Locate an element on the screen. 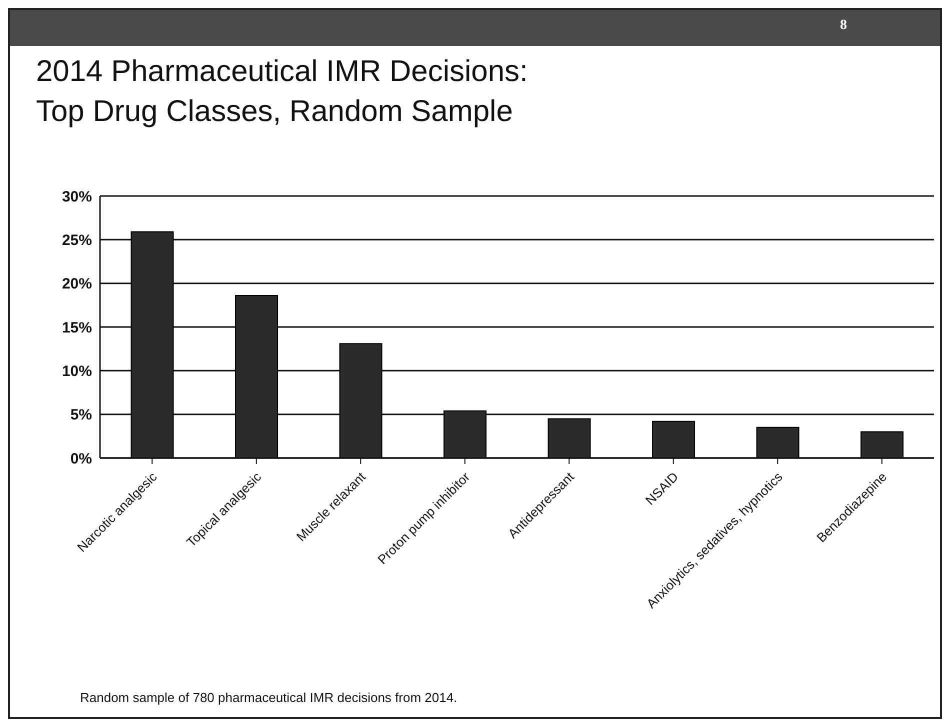 This screenshot has height=727, width=950. text: Random sample of 780 pharmaceutical IMR decisions from 2014. is located at coordinates (269, 697).